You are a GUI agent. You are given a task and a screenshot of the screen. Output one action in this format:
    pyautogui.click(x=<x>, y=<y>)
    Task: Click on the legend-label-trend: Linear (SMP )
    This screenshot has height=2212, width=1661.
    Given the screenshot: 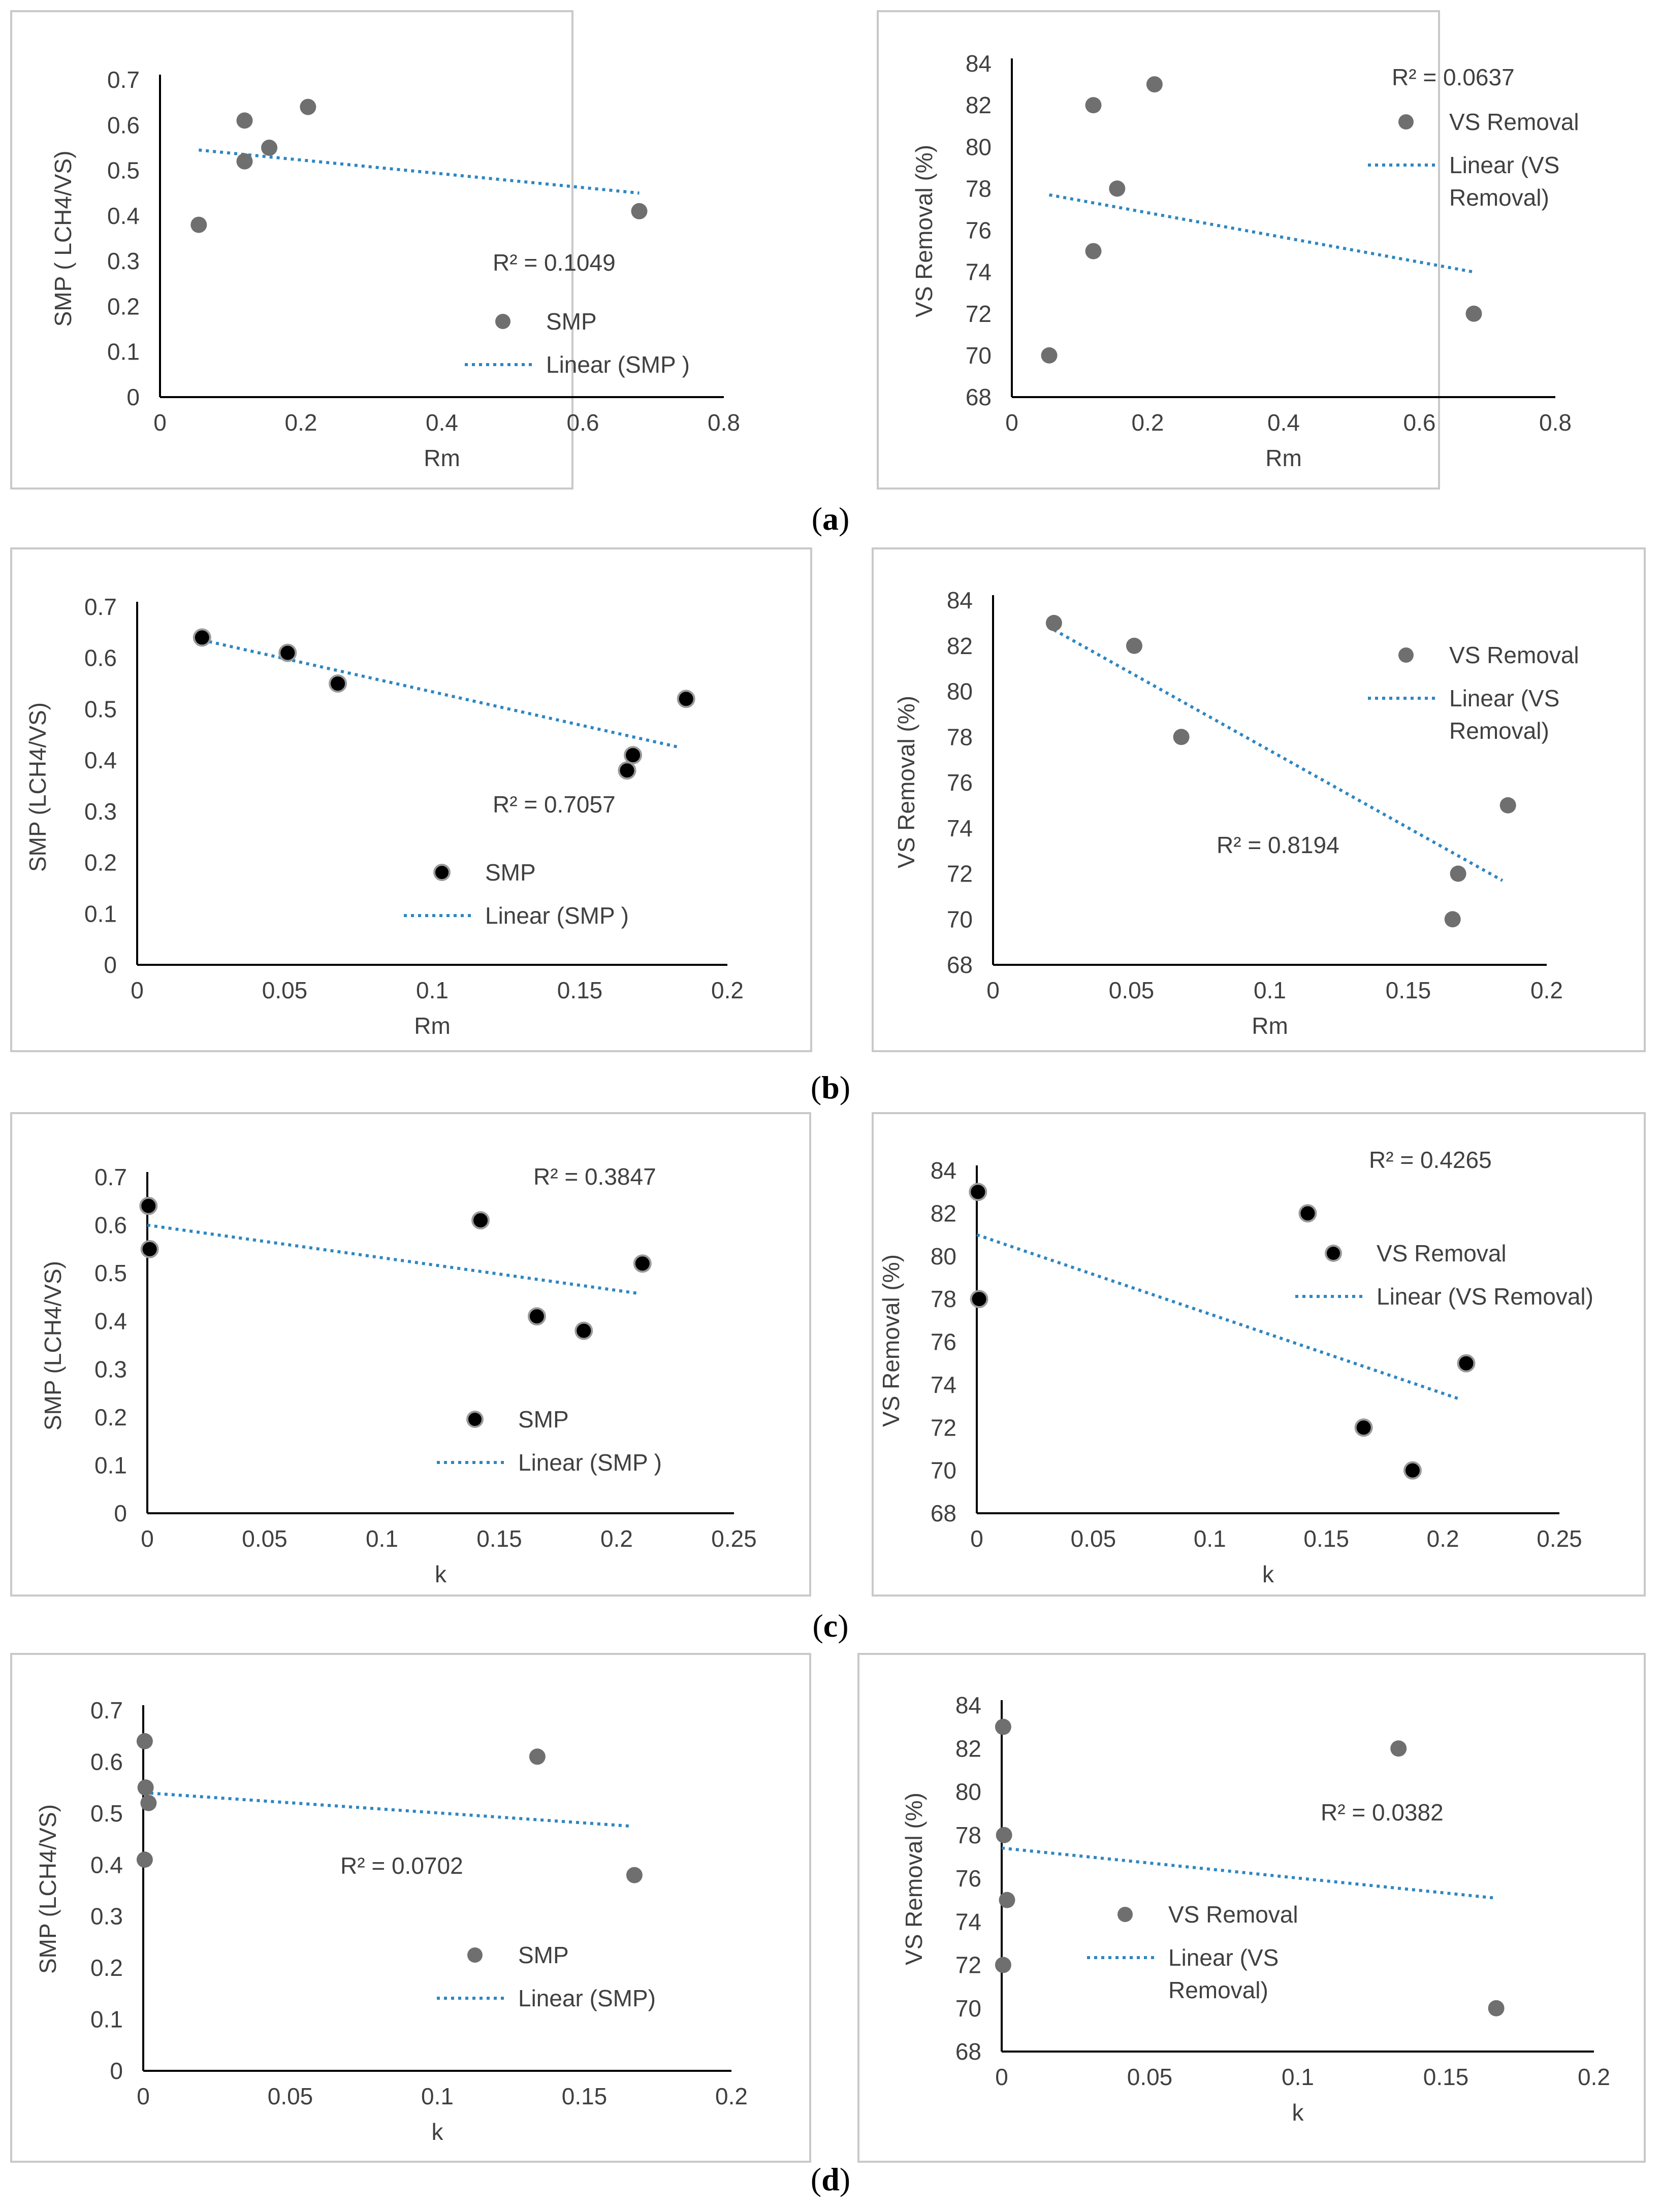 What is the action you would take?
    pyautogui.click(x=557, y=915)
    